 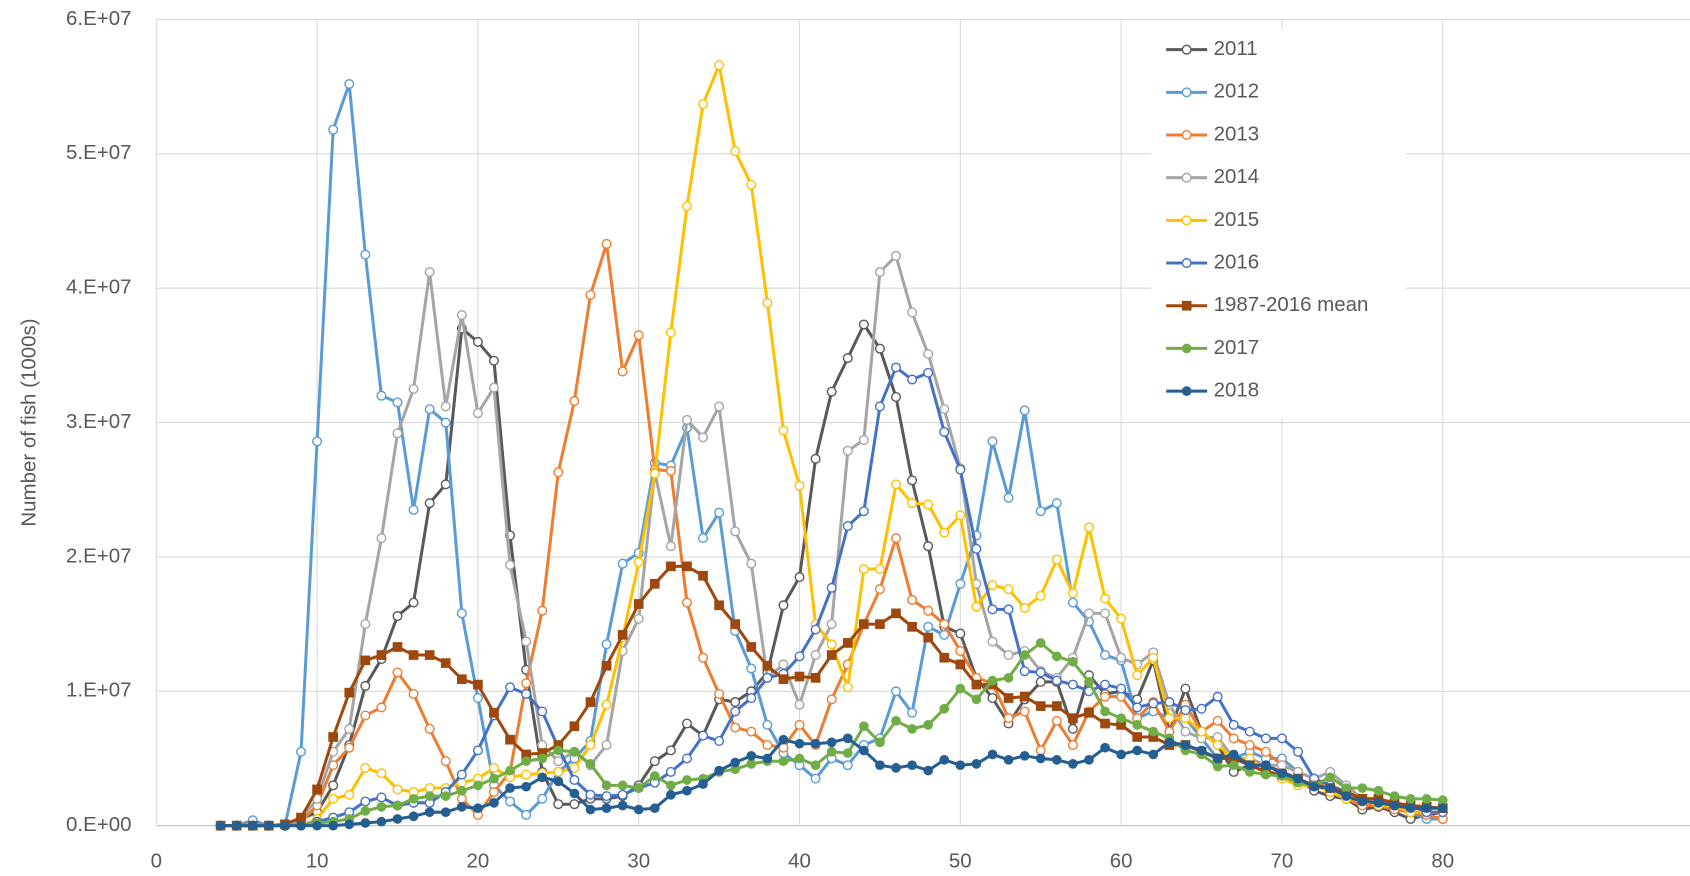 I want to click on legend-label: 2013, so click(x=1237, y=133).